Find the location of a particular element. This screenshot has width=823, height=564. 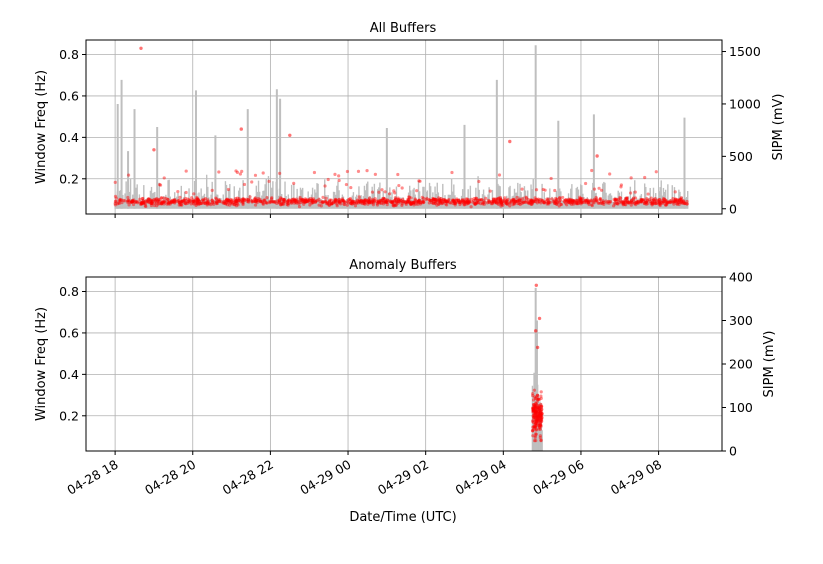

y-tick-label: 0.4 is located at coordinates (69, 137).